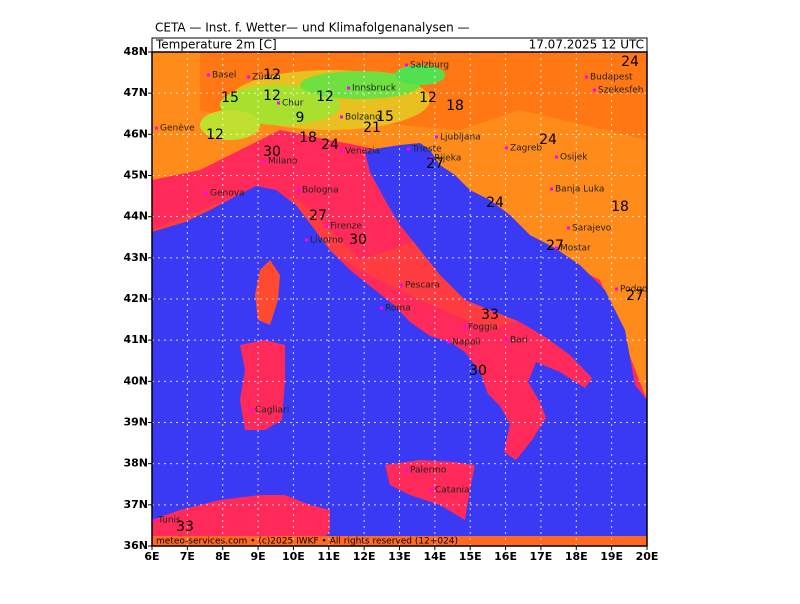 The height and width of the screenshot is (604, 800). Describe the element at coordinates (135, 380) in the screenshot. I see `y-tick-label: 40N` at that location.